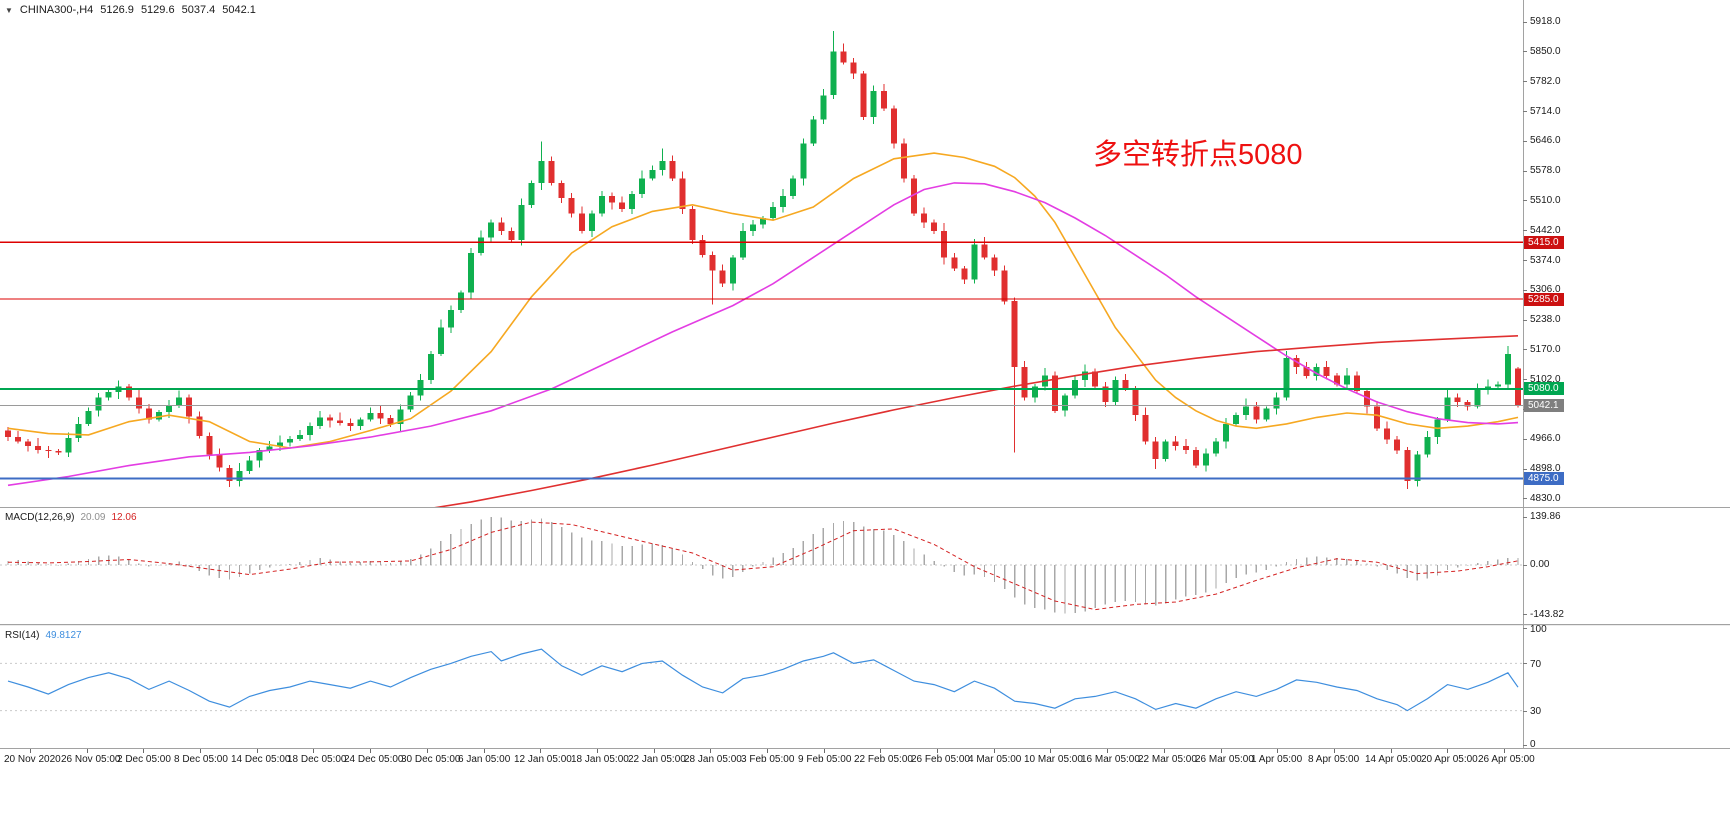 The width and height of the screenshot is (1730, 829). What do you see at coordinates (1540, 564) in the screenshot?
I see `macd-tick-label: 0.00` at bounding box center [1540, 564].